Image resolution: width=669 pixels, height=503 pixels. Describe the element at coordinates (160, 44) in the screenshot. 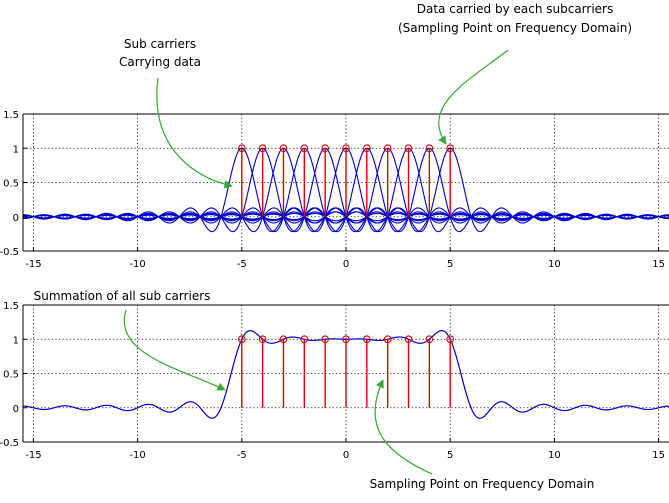

I see `annotation-subcarriers-line1: Sub carriers` at that location.